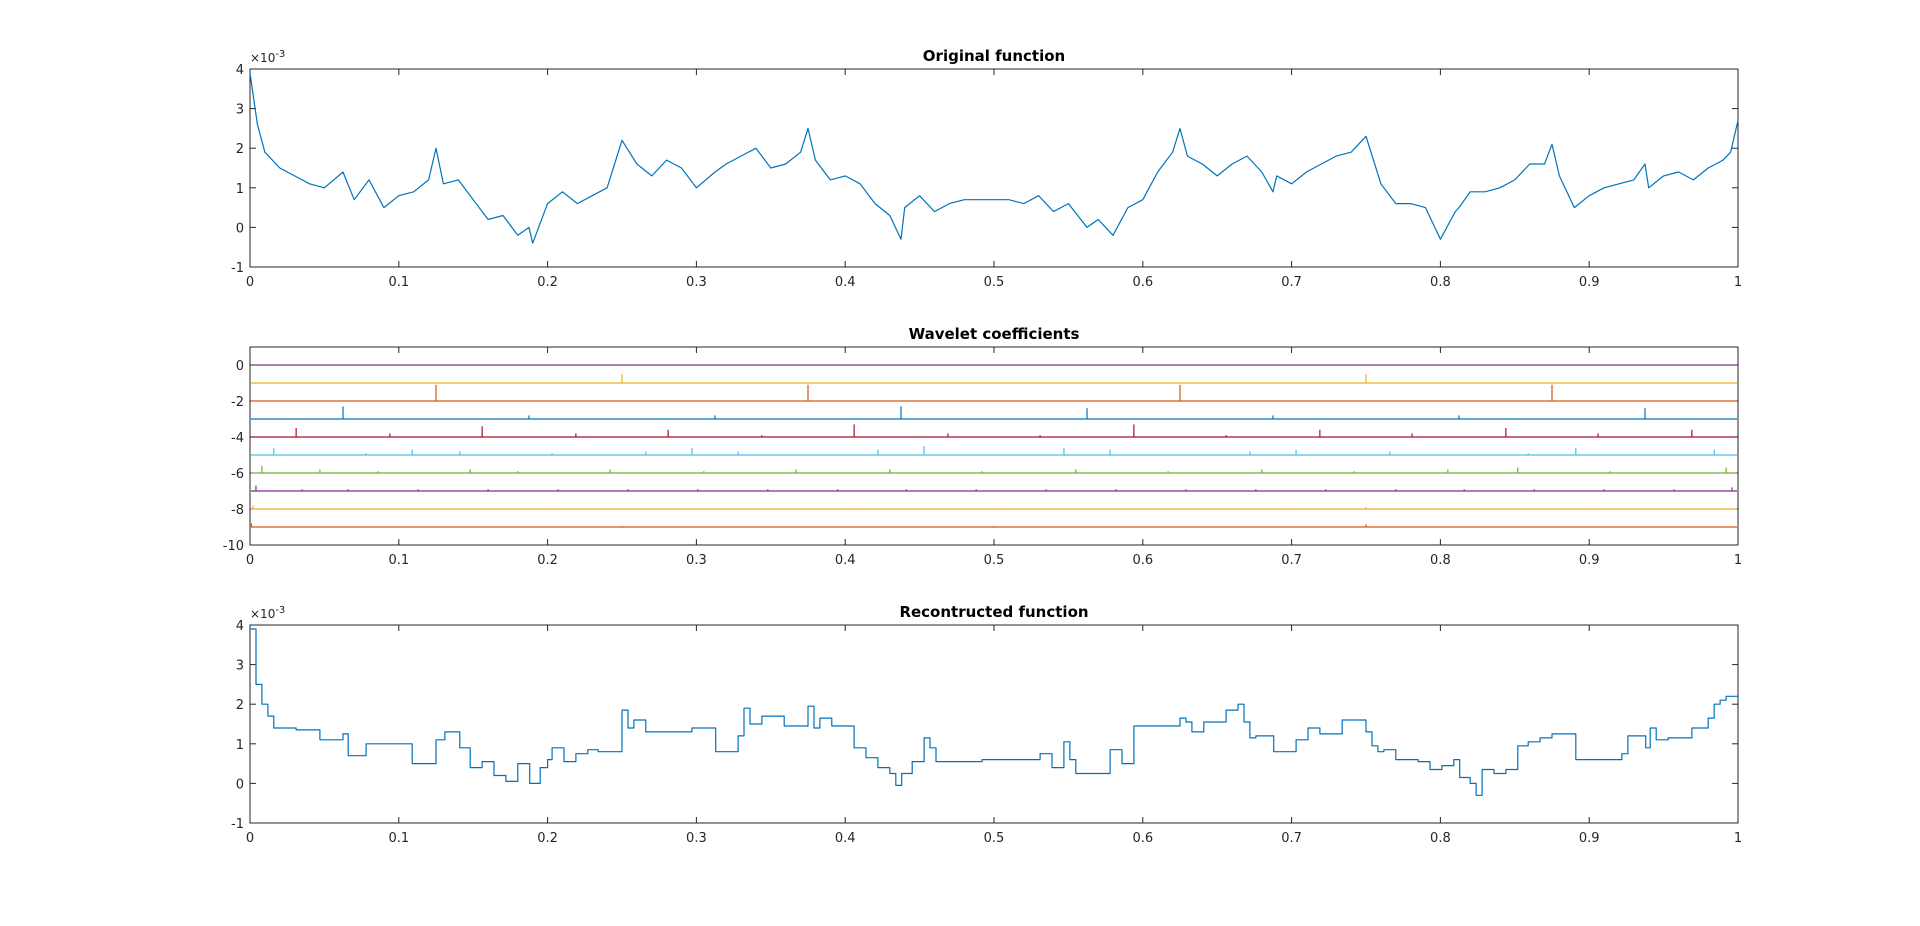 This screenshot has height=926, width=1920. I want to click on chart-title-original: Original function, so click(994, 56).